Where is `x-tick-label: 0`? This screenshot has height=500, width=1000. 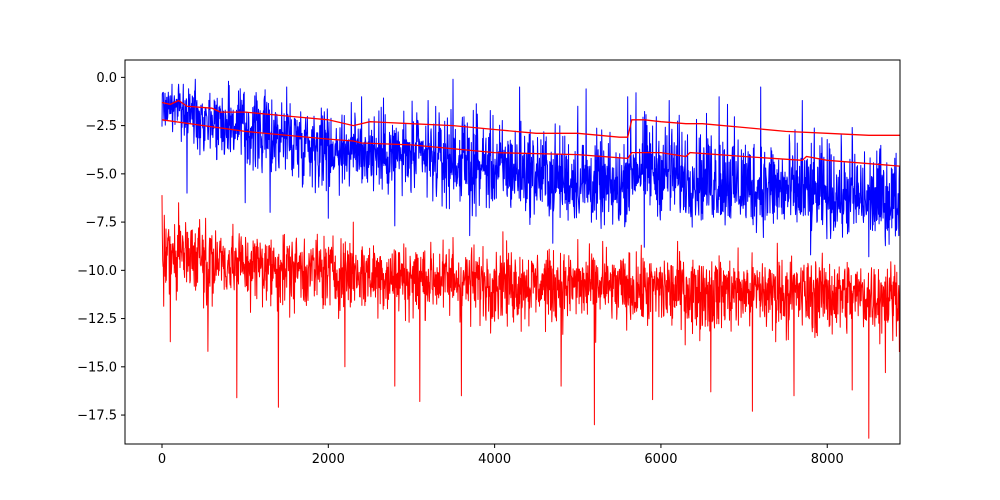
x-tick-label: 0 is located at coordinates (162, 459).